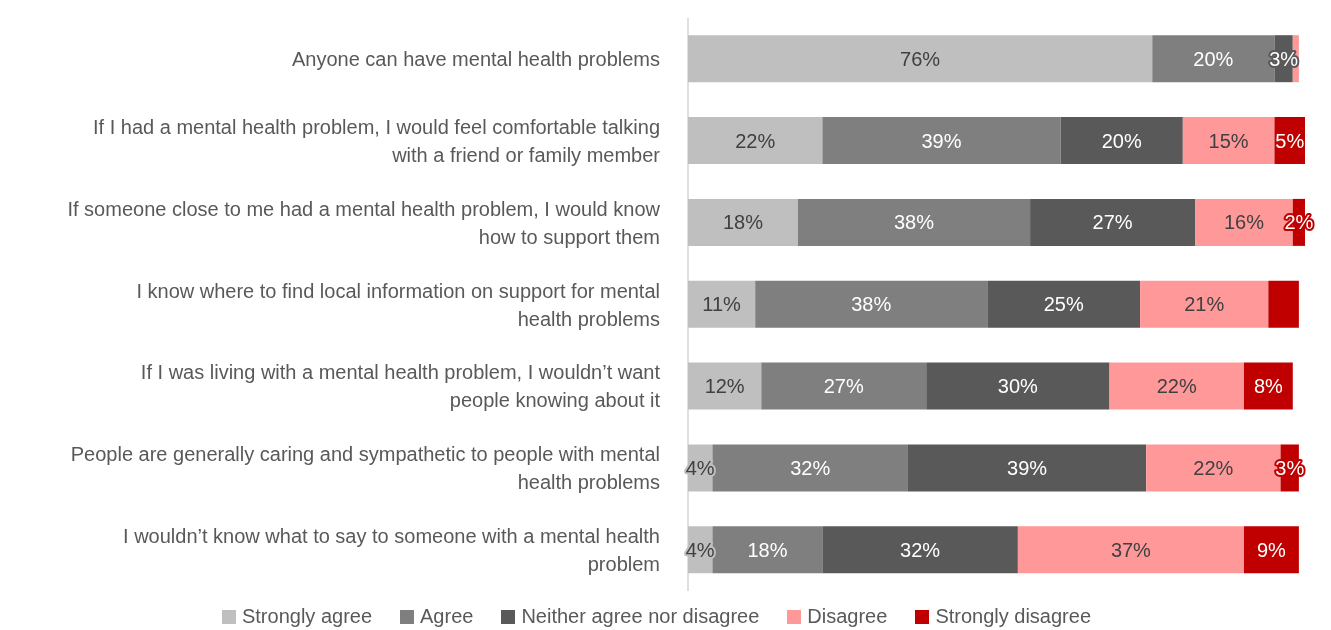 The height and width of the screenshot is (630, 1331). I want to click on data-label: 15%, so click(1228, 140).